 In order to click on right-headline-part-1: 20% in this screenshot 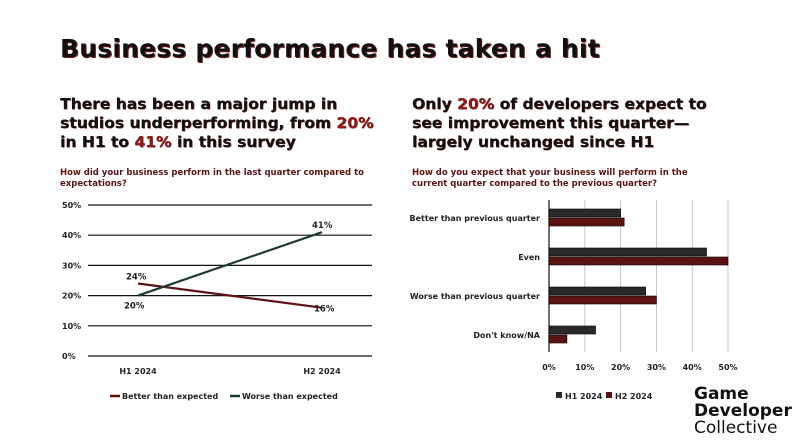, I will do `click(476, 104)`.